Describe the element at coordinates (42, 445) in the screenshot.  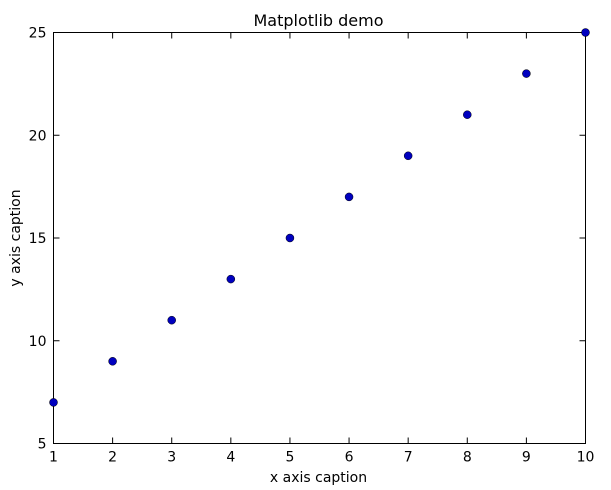
I see `y-tick-label: 5` at that location.